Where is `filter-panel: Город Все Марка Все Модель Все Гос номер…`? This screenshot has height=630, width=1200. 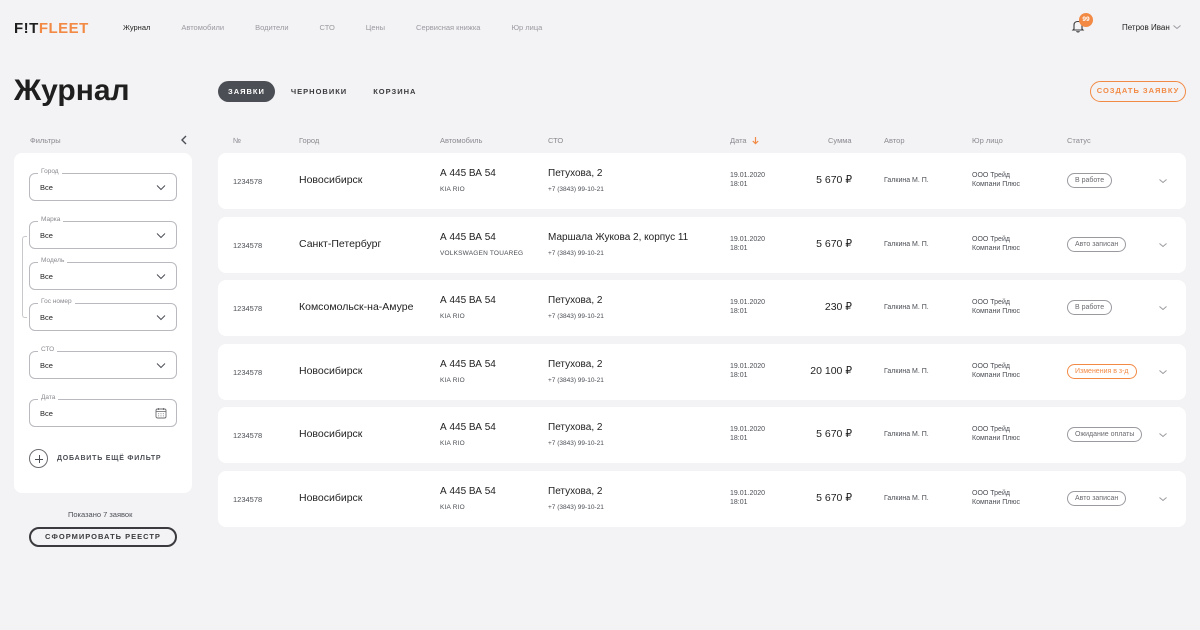
filter-panel: Город Все Марка Все Модель Все Гос номер… is located at coordinates (103, 323).